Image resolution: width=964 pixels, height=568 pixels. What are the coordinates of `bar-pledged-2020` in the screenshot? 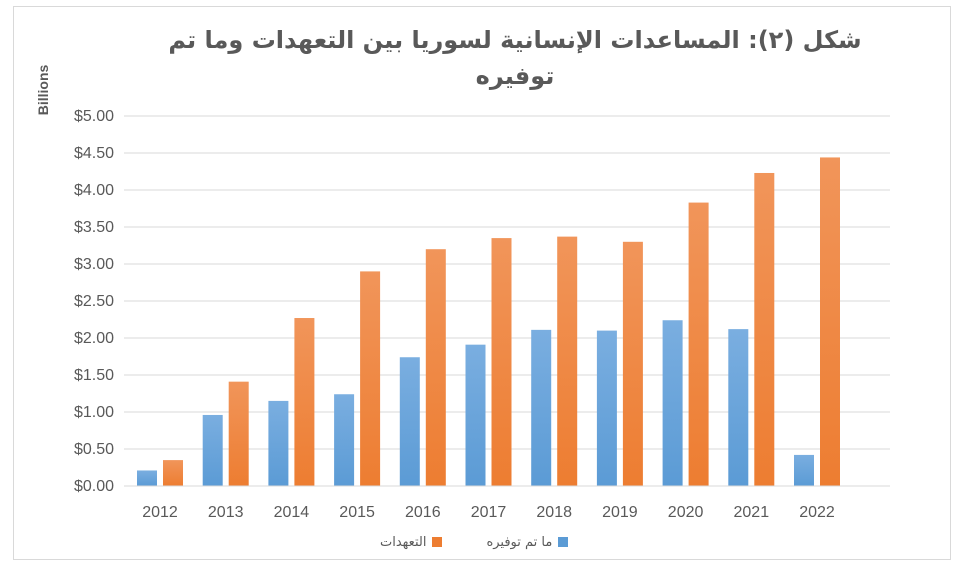 It's located at (698, 344).